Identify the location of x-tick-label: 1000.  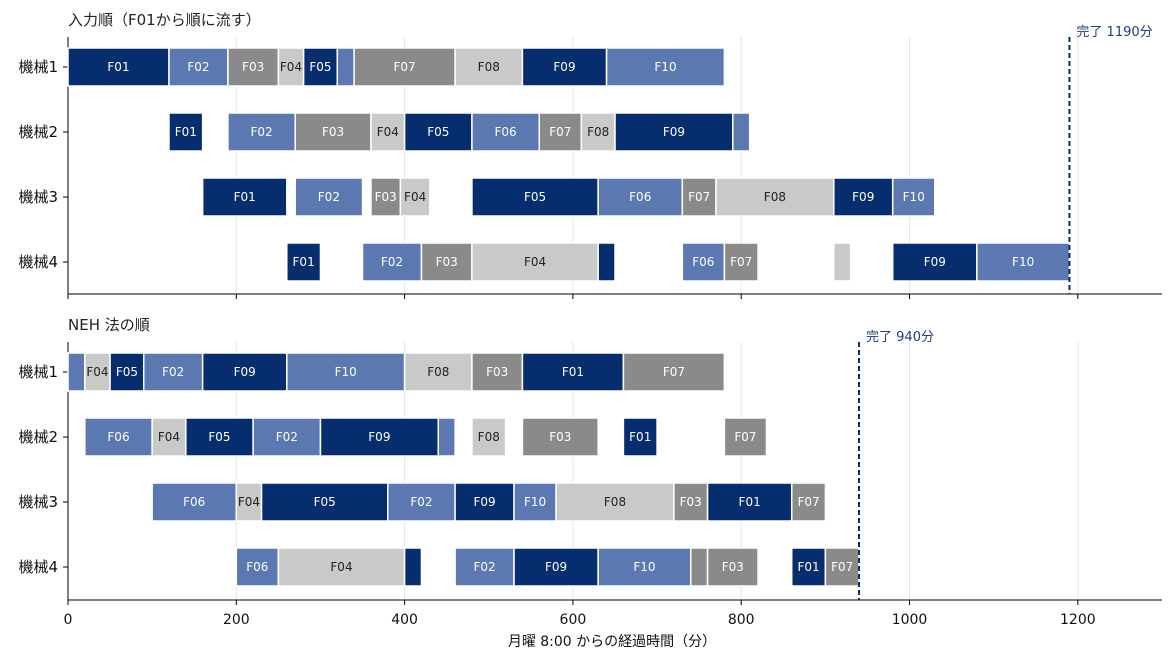
(910, 620).